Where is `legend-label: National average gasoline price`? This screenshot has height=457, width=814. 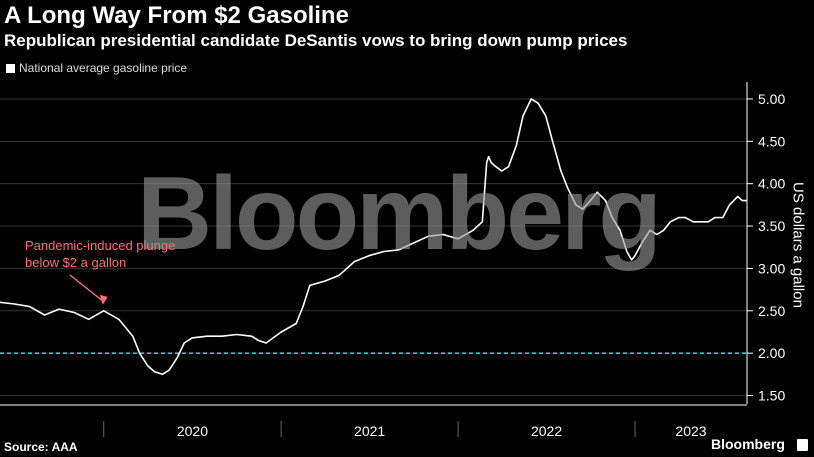
legend-label: National average gasoline price is located at coordinates (103, 68).